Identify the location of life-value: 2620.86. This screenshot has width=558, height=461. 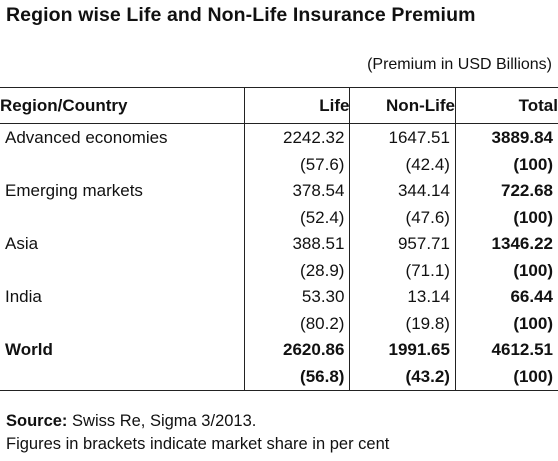
(296, 350).